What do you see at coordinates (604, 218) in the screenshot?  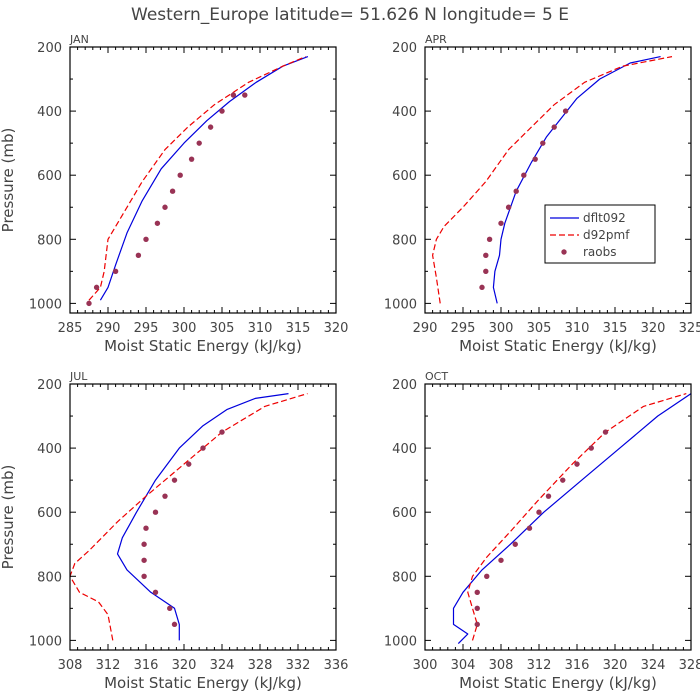 I see `legend-label: dflt092` at bounding box center [604, 218].